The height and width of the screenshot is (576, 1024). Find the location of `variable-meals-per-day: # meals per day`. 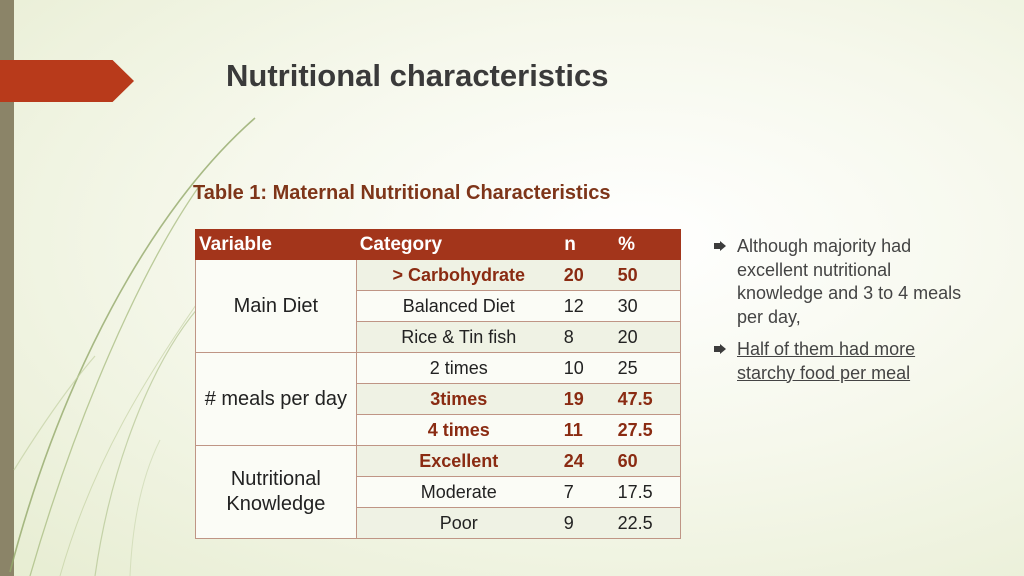

variable-meals-per-day: # meals per day is located at coordinates (276, 399).